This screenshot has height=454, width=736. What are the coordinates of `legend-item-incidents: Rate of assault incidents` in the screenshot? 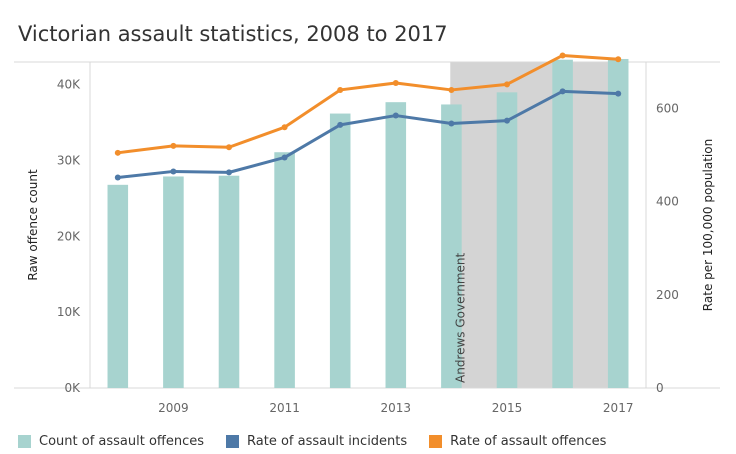 It's located at (316, 441).